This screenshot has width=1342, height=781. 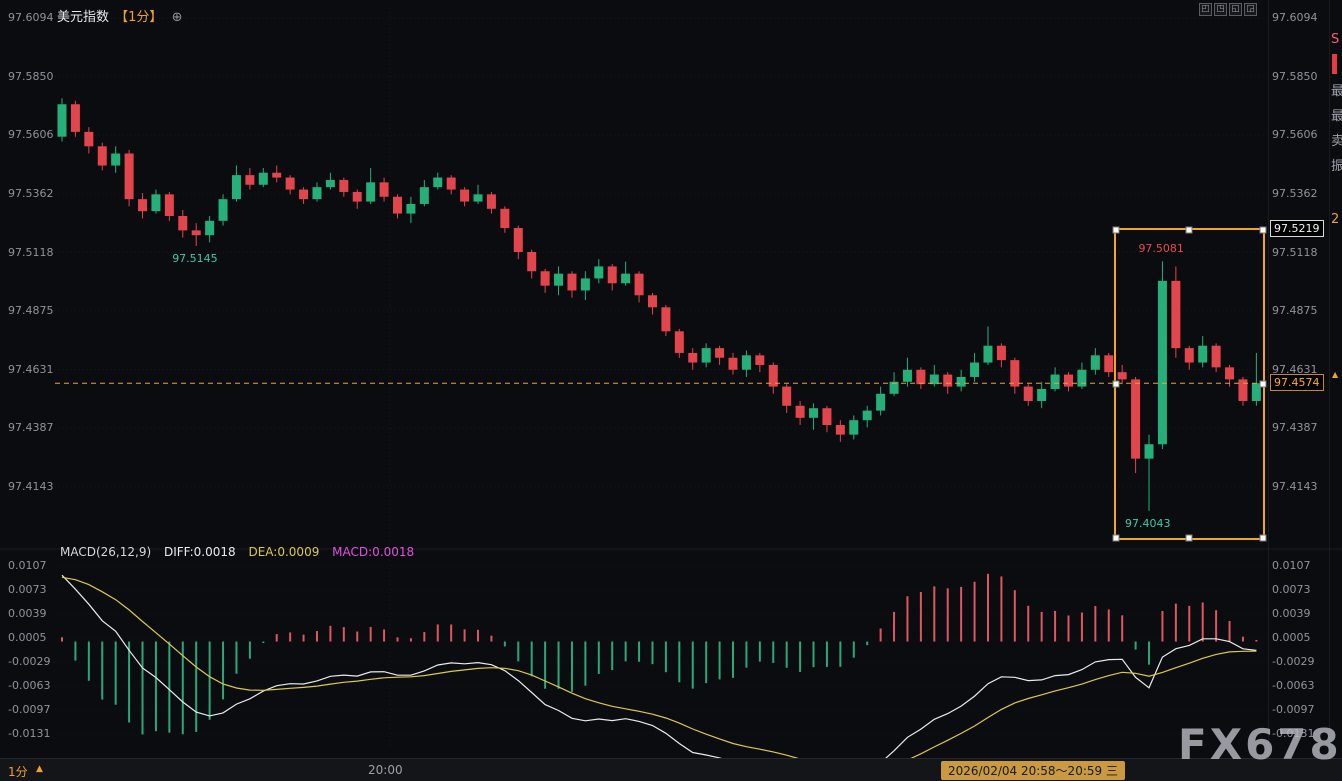 I want to click on symbol-title: 美元指数, so click(x=83, y=17).